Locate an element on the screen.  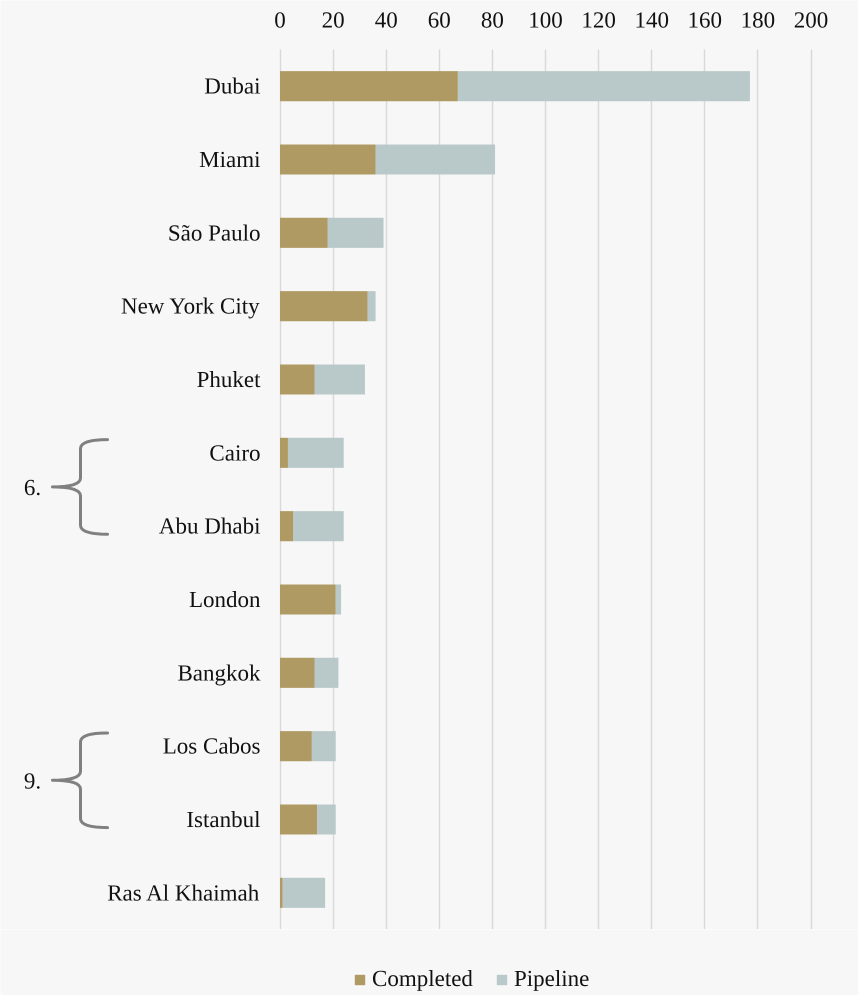
y-tick-label: Cairo is located at coordinates (235, 453).